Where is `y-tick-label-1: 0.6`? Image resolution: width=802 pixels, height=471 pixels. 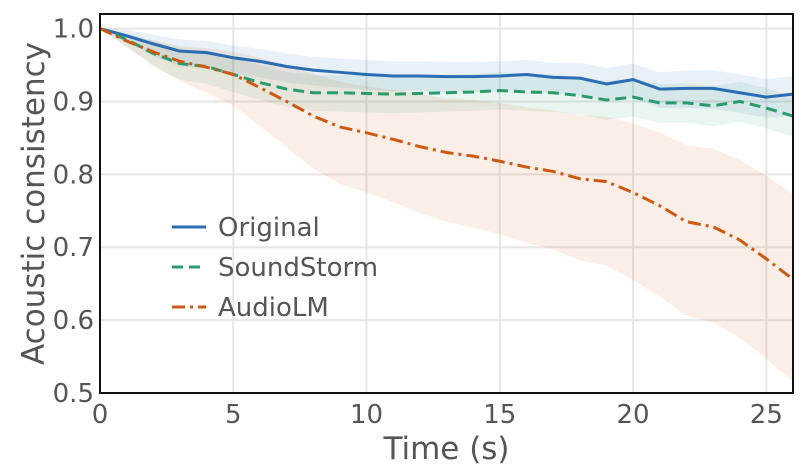 y-tick-label-1: 0.6 is located at coordinates (73, 321).